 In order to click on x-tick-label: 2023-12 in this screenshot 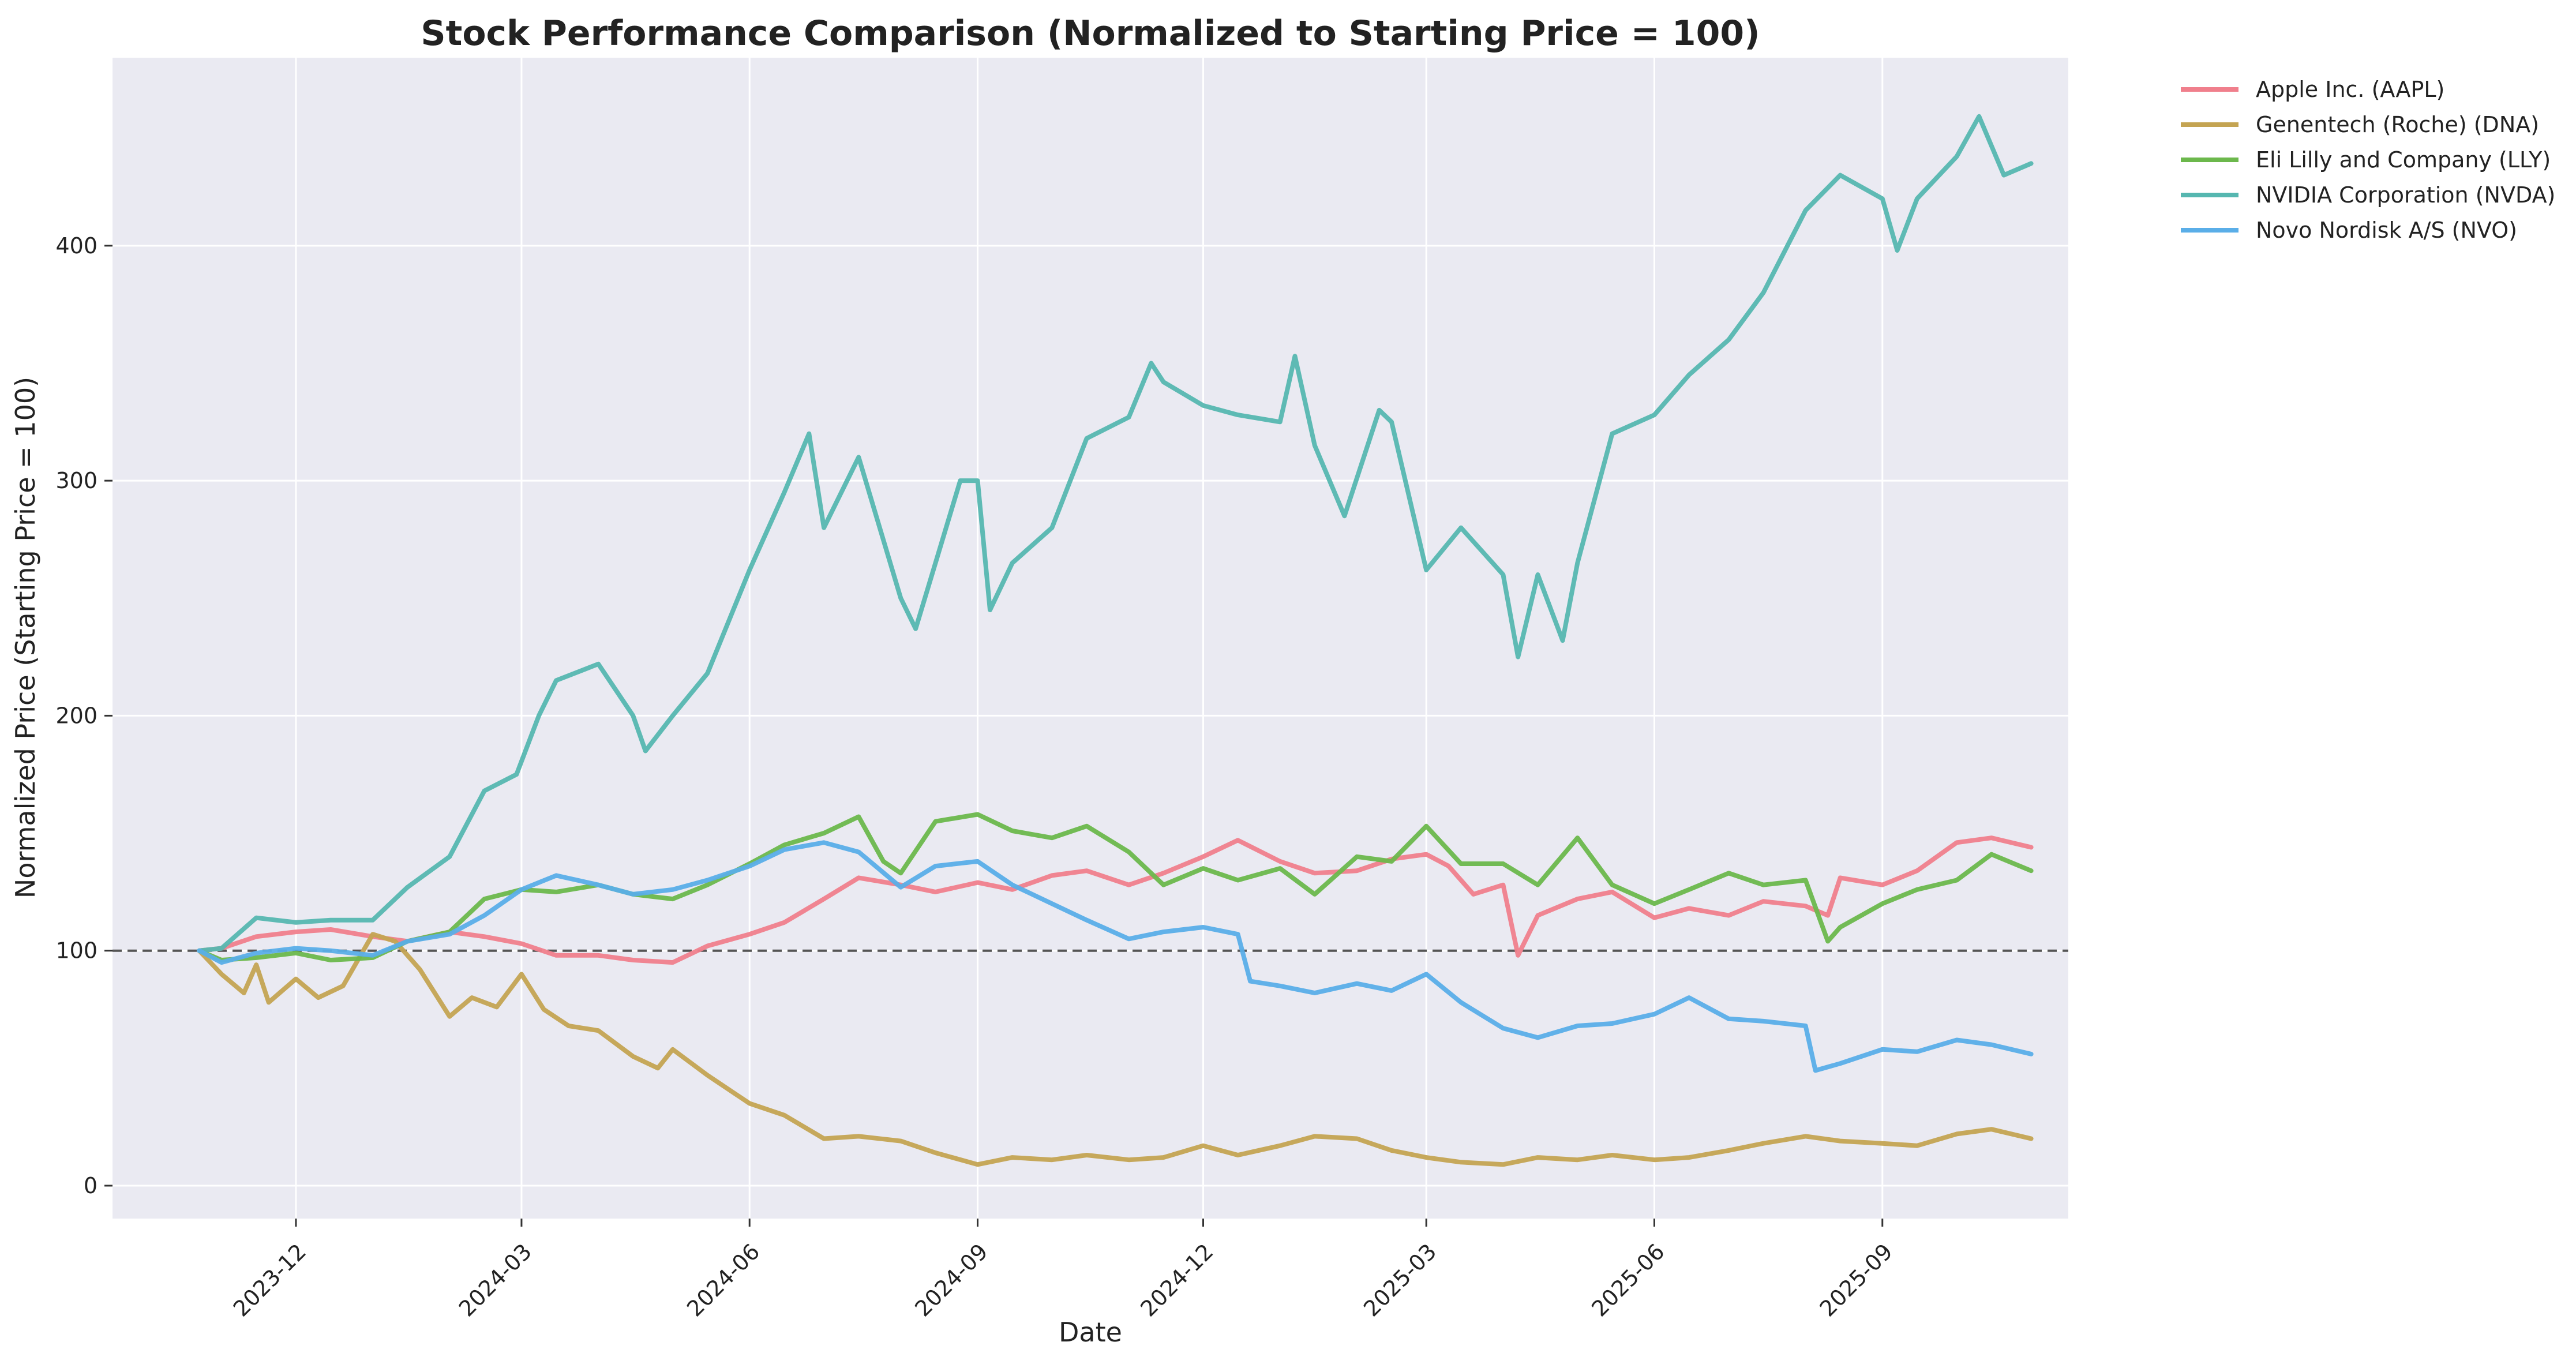, I will do `click(269, 1280)`.